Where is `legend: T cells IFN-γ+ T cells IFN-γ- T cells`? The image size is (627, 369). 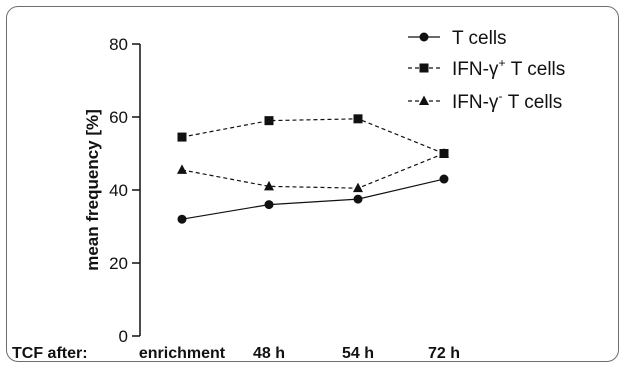 legend: T cells IFN-γ+ T cells IFN-γ- T cells is located at coordinates (486, 70).